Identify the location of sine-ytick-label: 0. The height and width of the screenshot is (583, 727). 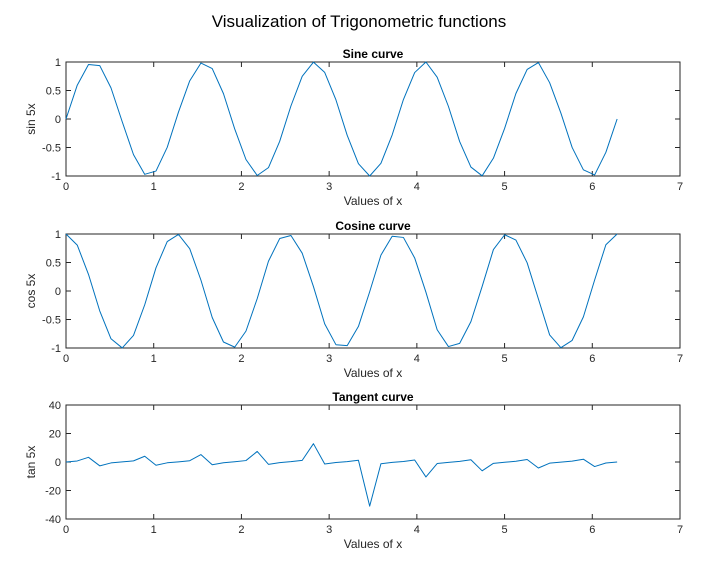
(58, 120).